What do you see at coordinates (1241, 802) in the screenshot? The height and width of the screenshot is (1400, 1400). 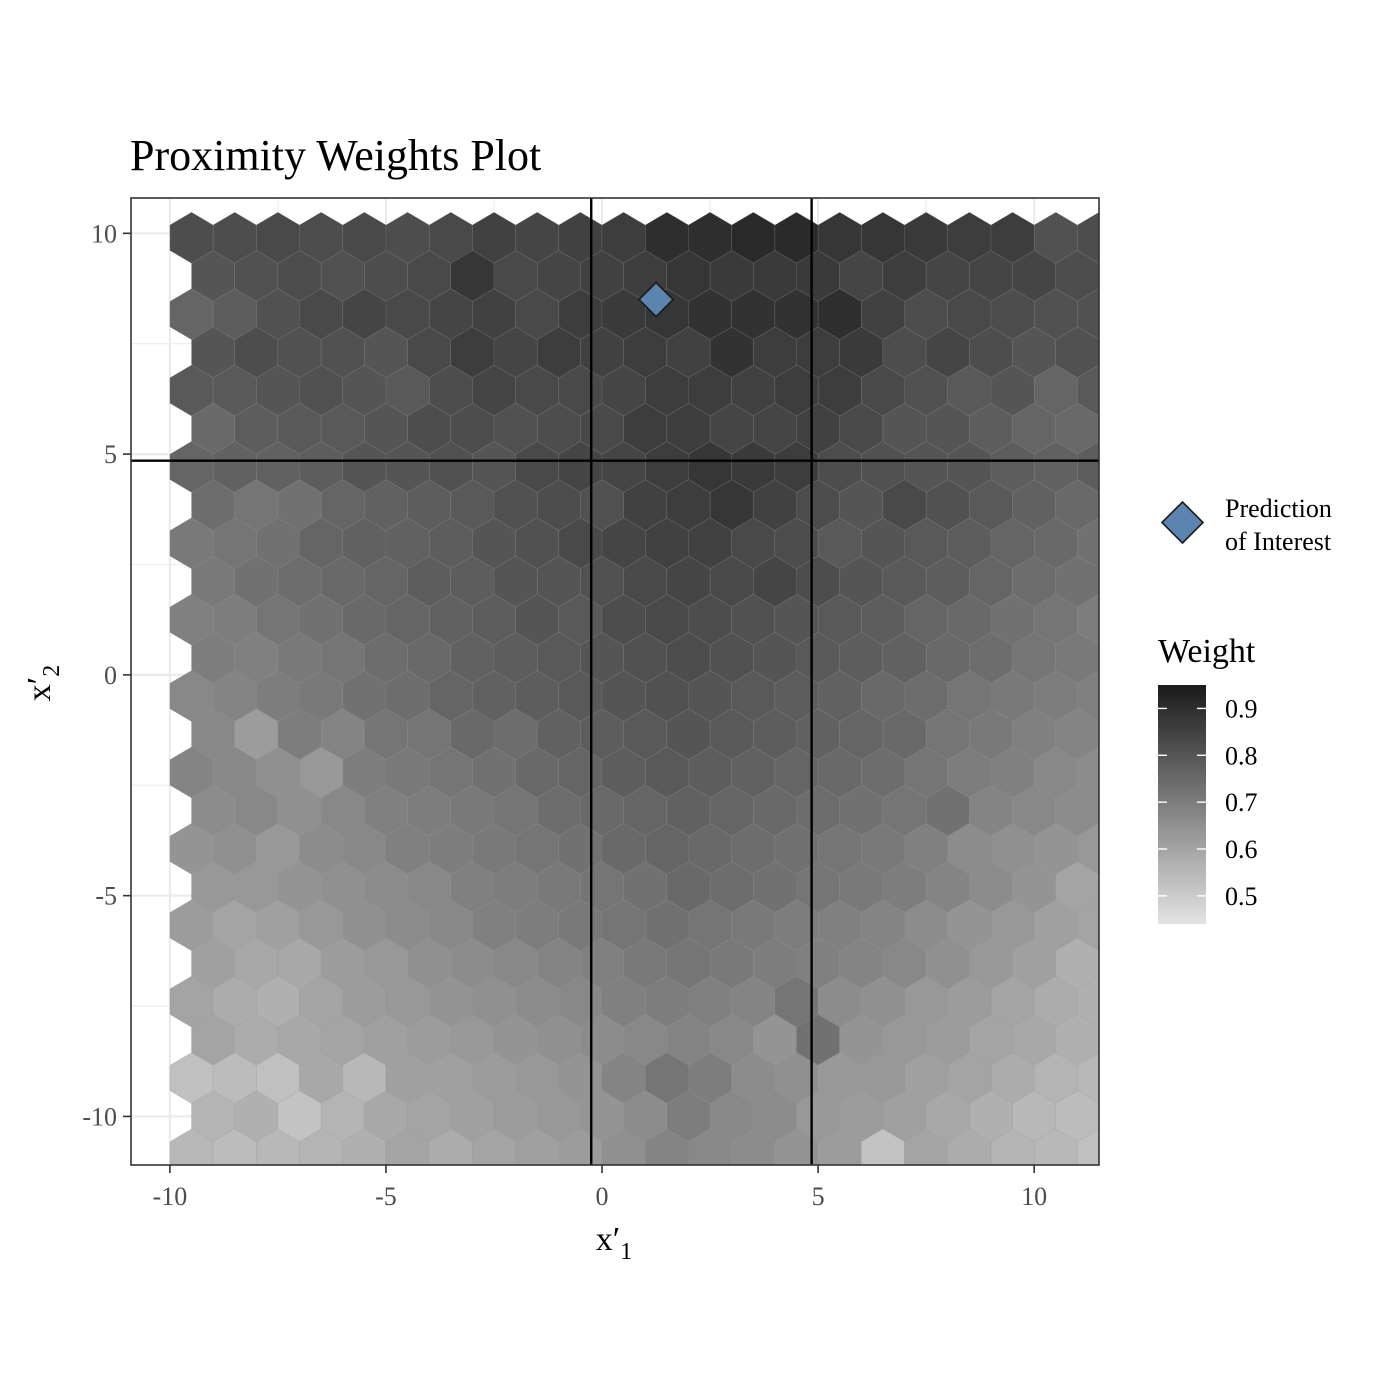 I see `colorbar-tick-label: 0.7` at bounding box center [1241, 802].